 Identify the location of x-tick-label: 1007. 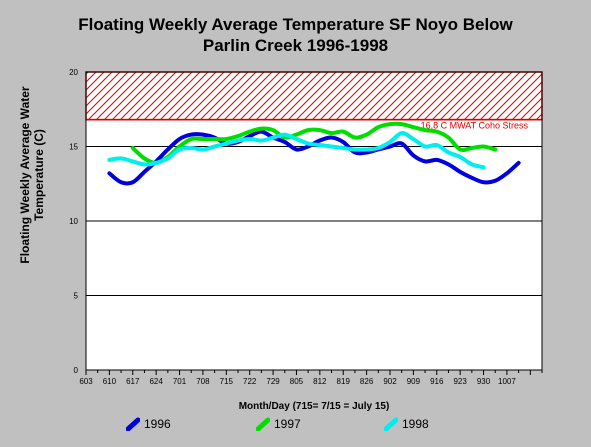
(507, 381).